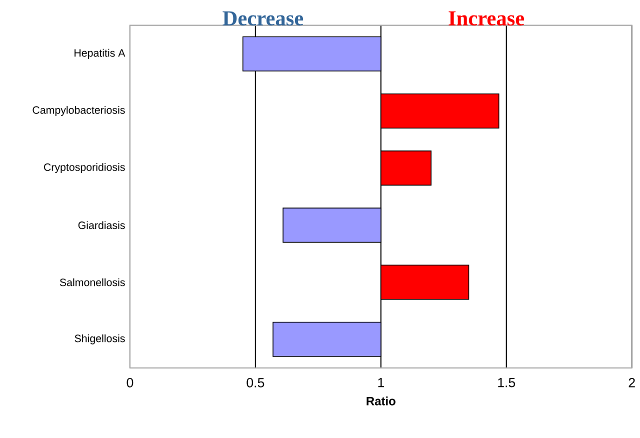 The image size is (640, 438). What do you see at coordinates (255, 383) in the screenshot?
I see `x-tick-label: 0.5` at bounding box center [255, 383].